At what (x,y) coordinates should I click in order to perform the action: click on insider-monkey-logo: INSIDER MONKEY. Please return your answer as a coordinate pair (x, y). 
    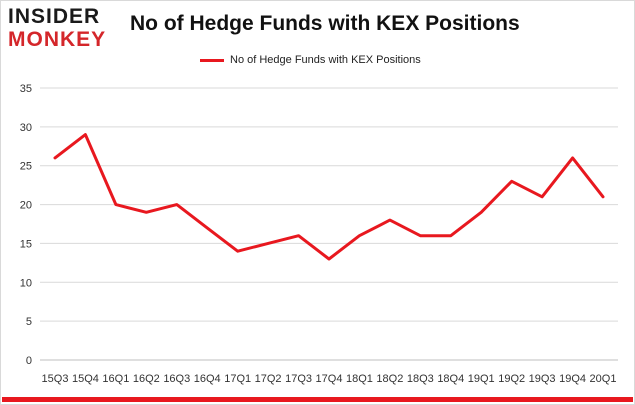
    Looking at the image, I should click on (64, 29).